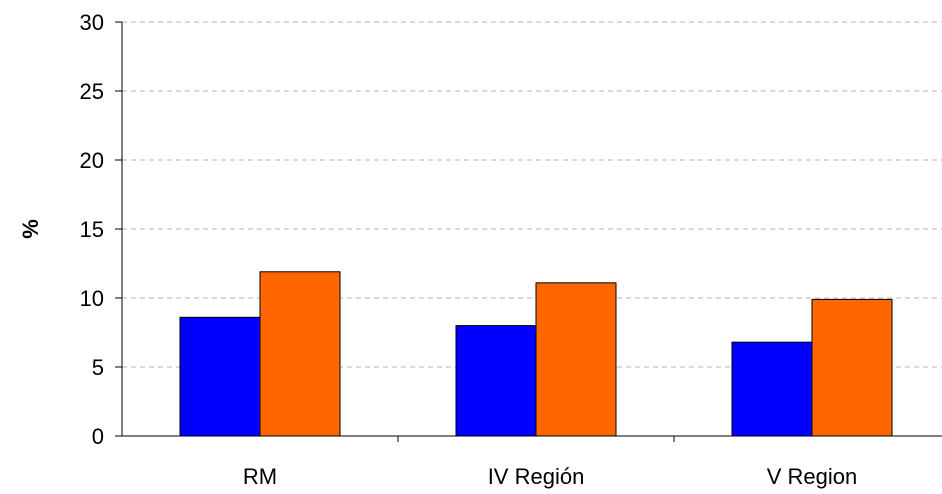  I want to click on y-tick-label: 15, so click(92, 229).